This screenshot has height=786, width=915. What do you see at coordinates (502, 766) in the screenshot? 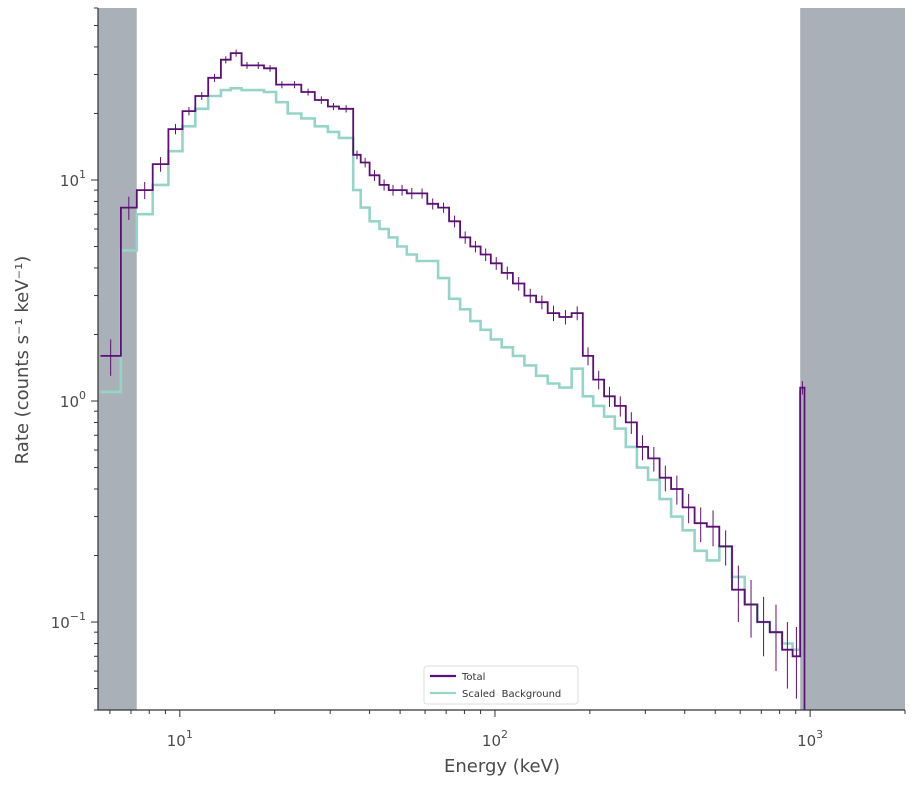
I see `x-axis-label: Energy (keV)` at bounding box center [502, 766].